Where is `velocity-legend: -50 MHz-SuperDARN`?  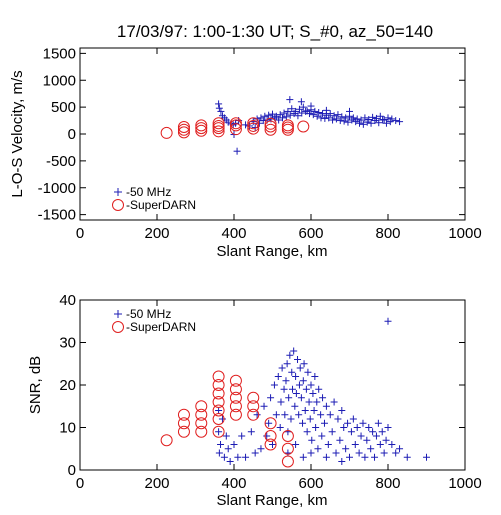
velocity-legend: -50 MHz-SuperDARN is located at coordinates (154, 198).